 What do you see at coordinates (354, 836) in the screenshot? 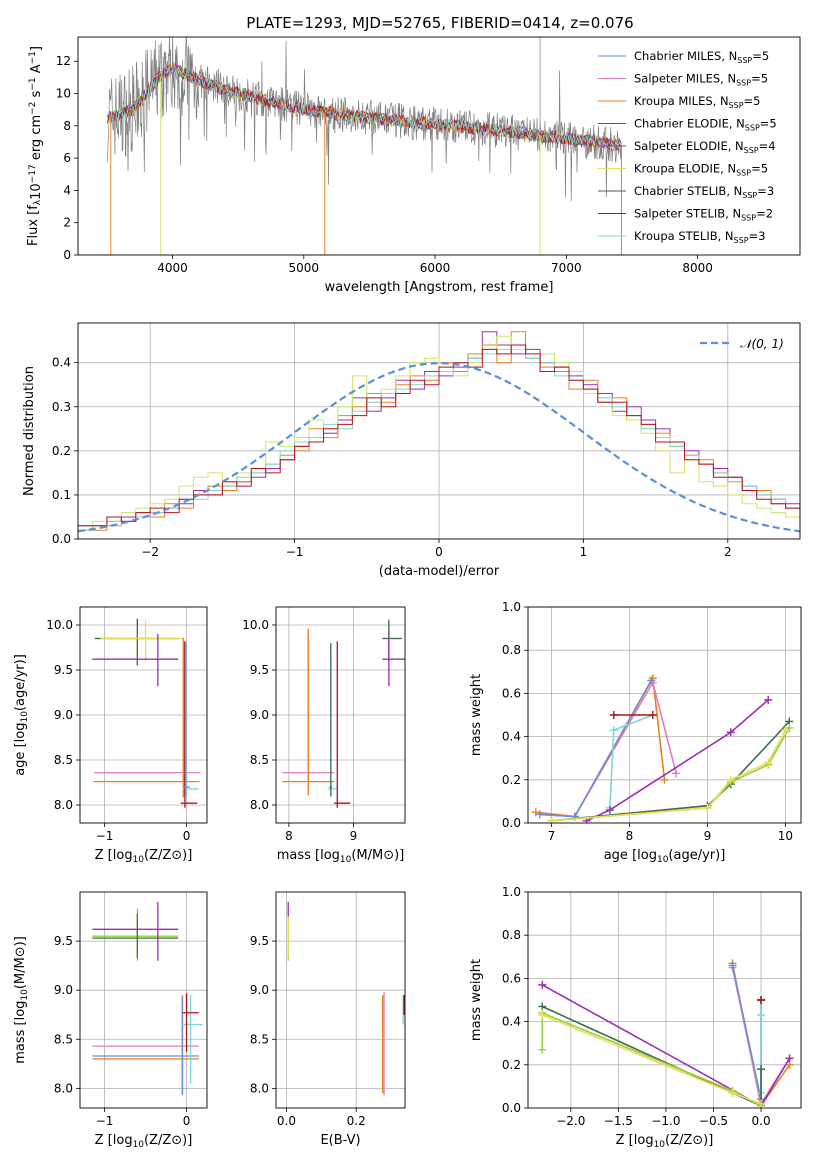
I see `x-tick-label: 9` at bounding box center [354, 836].